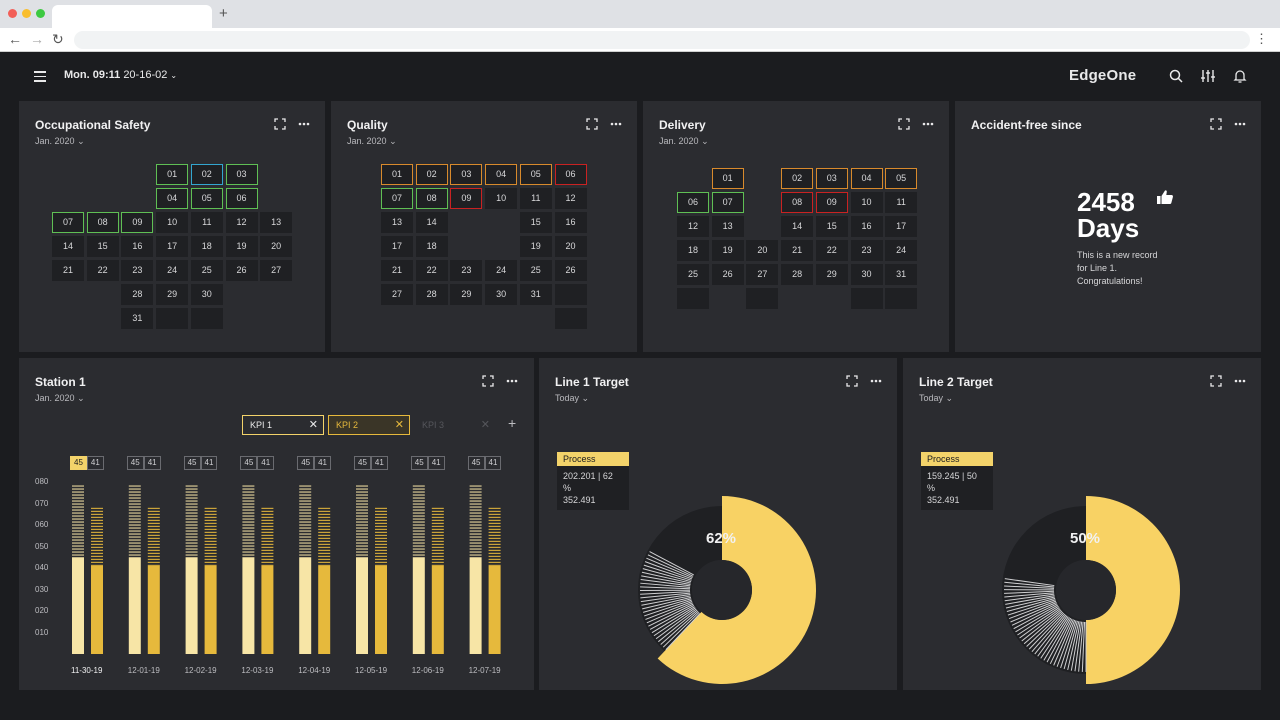 This screenshot has height=720, width=1280. What do you see at coordinates (206, 222) in the screenshot?
I see `calendar-day: 11` at bounding box center [206, 222].